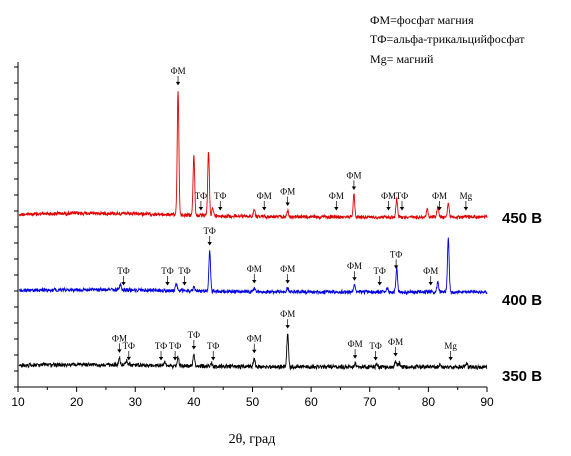 The width and height of the screenshot is (571, 456). What do you see at coordinates (77, 402) in the screenshot?
I see `x-tick-label: 20` at bounding box center [77, 402].